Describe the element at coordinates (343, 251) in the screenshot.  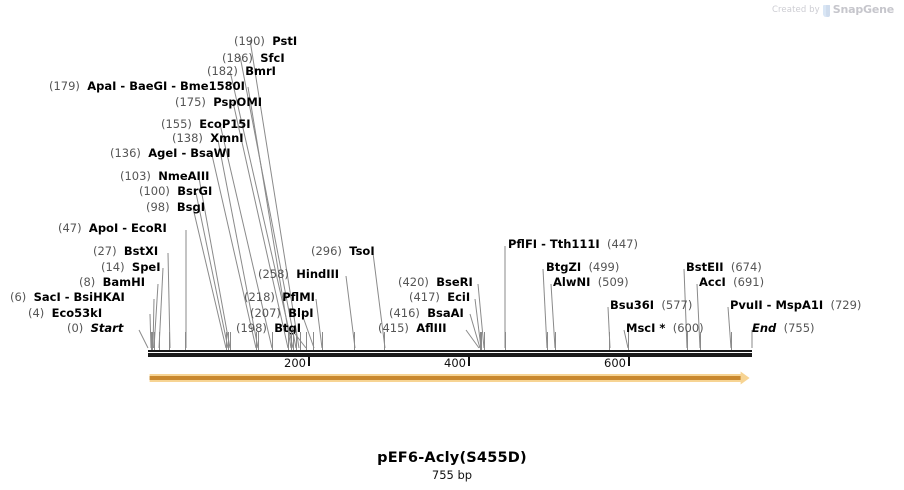
I see `restriction-site-label: (296) TsoI` at that location.